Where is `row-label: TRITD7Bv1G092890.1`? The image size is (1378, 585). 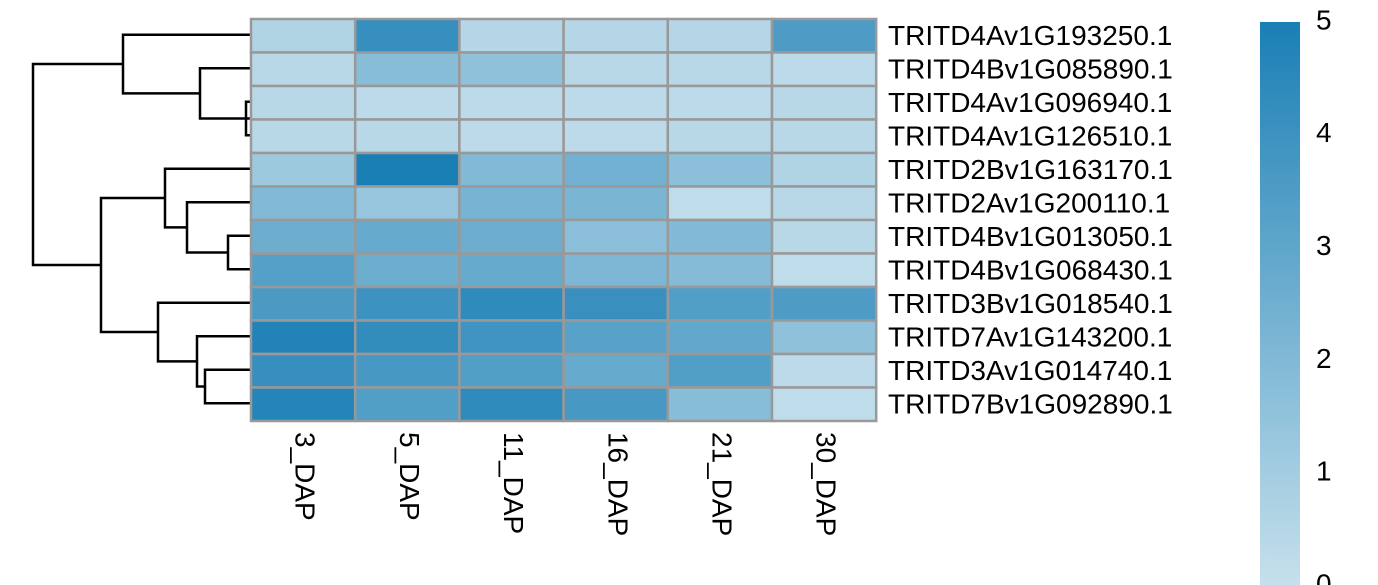
row-label: TRITD7Bv1G092890.1 is located at coordinates (1030, 404).